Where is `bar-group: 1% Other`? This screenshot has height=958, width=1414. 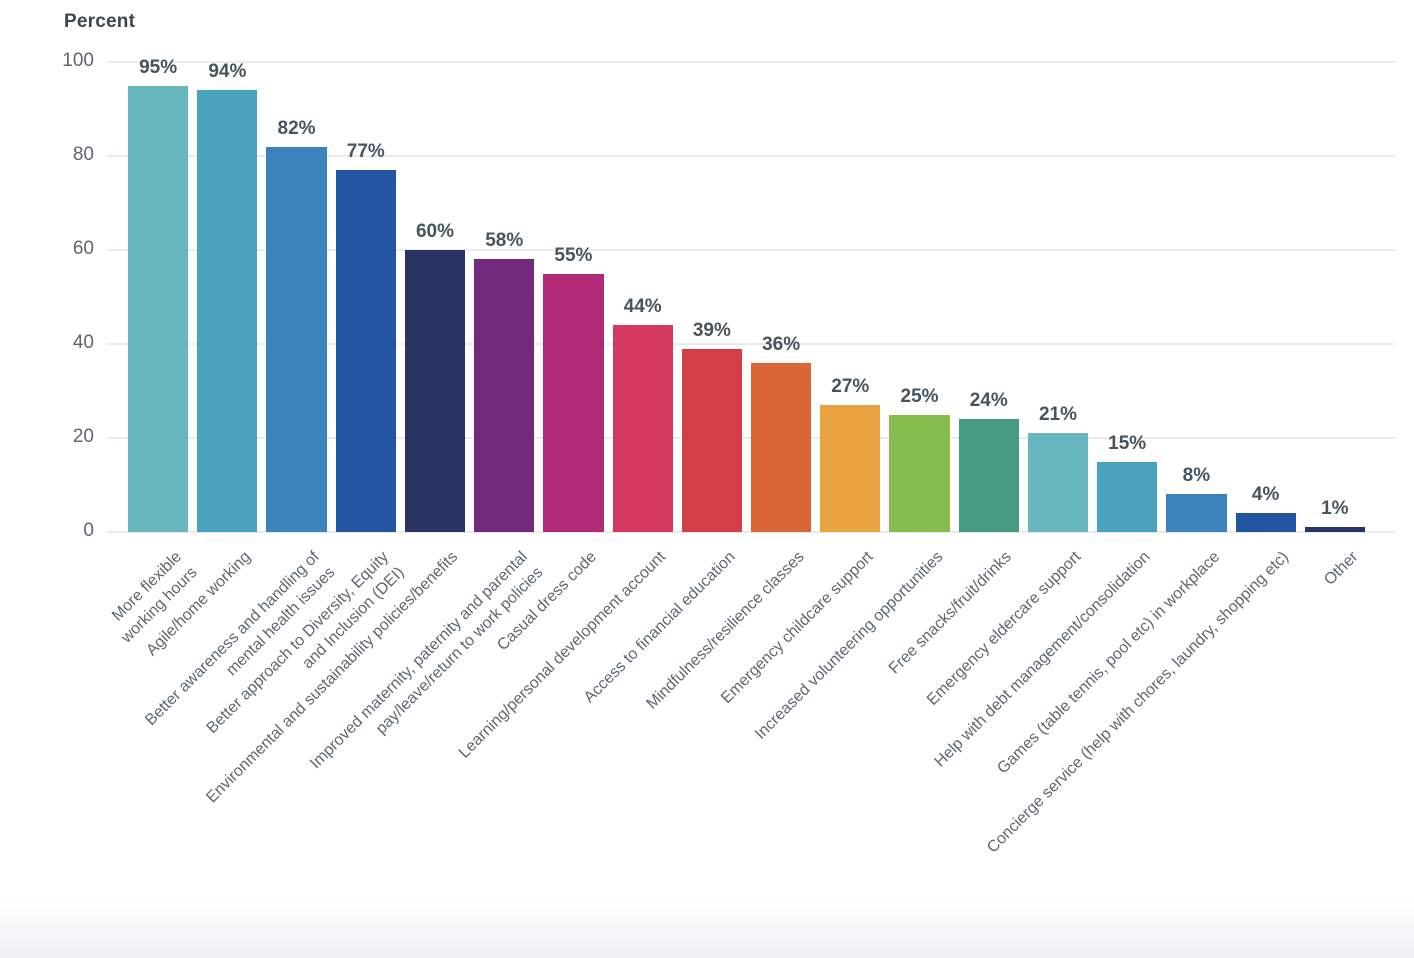
bar-group: 1% Other is located at coordinates (1334, 325).